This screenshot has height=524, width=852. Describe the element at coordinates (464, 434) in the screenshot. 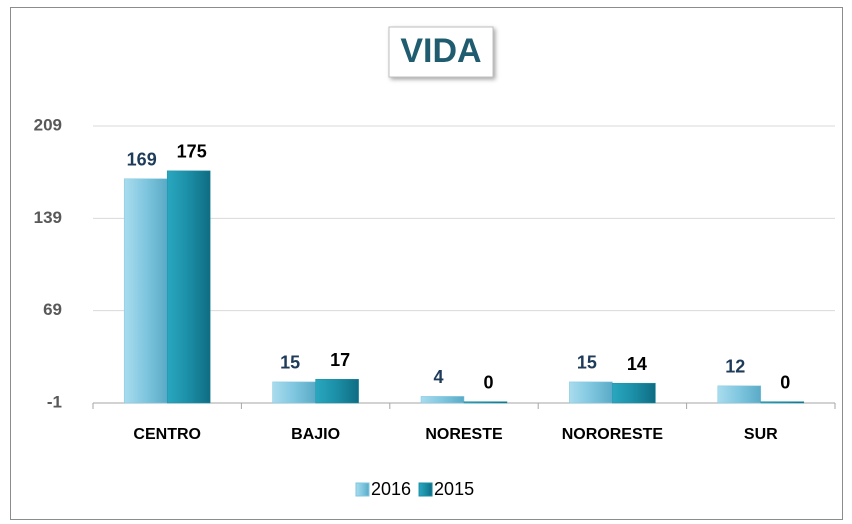

I see `x-tick-label: NORESTE` at that location.